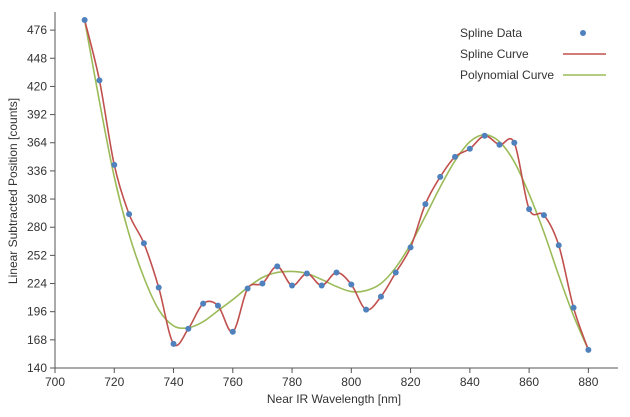 The width and height of the screenshot is (630, 417). I want to click on y-tick-label: 448, so click(37, 58).